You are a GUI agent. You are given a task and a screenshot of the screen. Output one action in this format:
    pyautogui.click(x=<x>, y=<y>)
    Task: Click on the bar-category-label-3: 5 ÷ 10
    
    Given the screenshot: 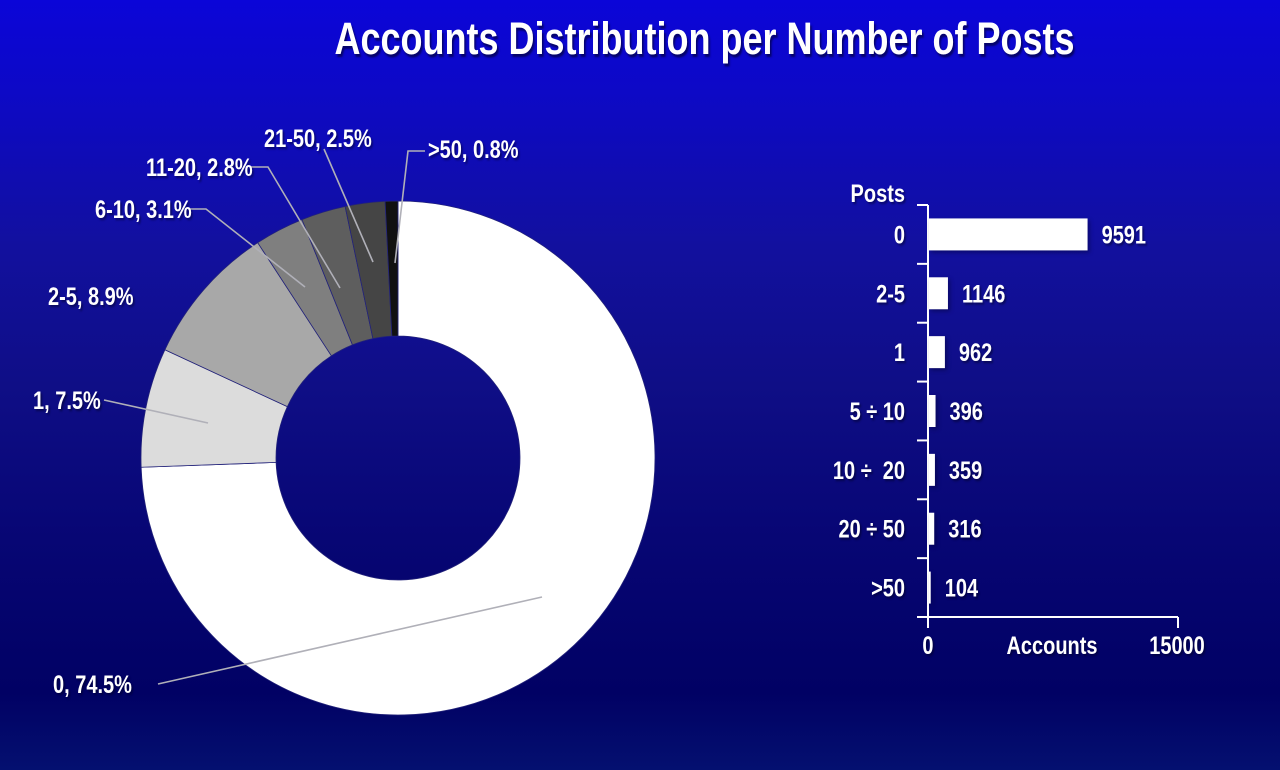 What is the action you would take?
    pyautogui.click(x=877, y=412)
    